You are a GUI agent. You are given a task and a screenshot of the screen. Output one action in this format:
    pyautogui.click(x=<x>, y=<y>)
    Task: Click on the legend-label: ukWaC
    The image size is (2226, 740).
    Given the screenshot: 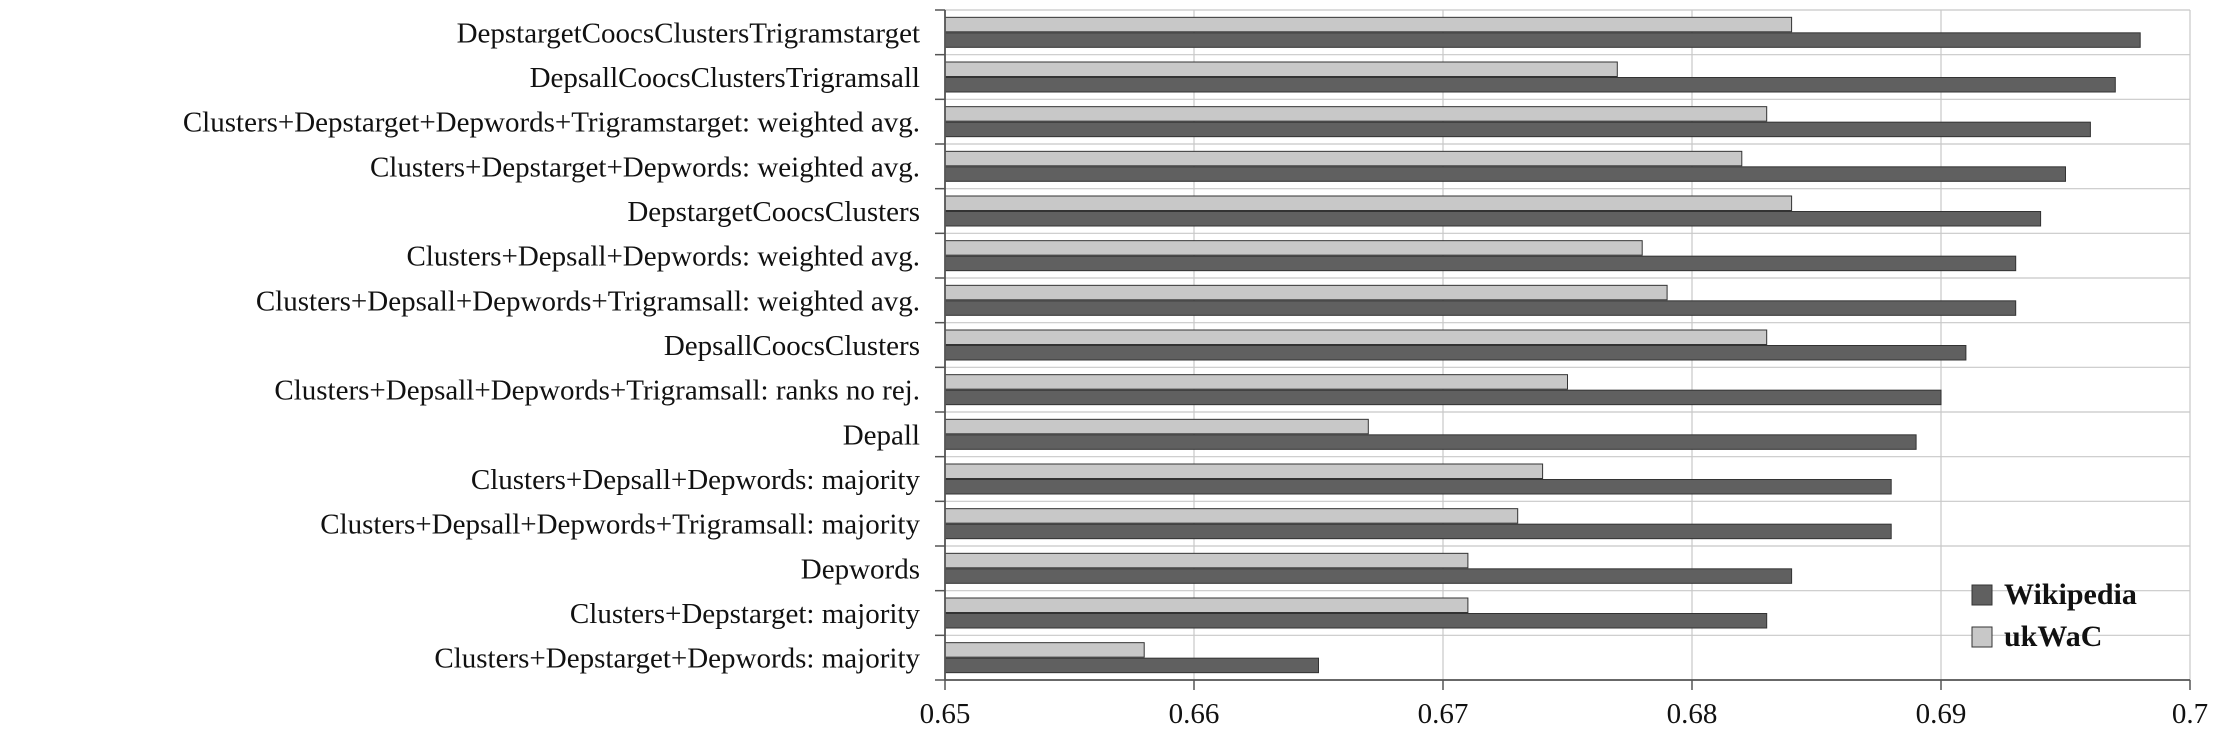 What is the action you would take?
    pyautogui.click(x=2053, y=636)
    